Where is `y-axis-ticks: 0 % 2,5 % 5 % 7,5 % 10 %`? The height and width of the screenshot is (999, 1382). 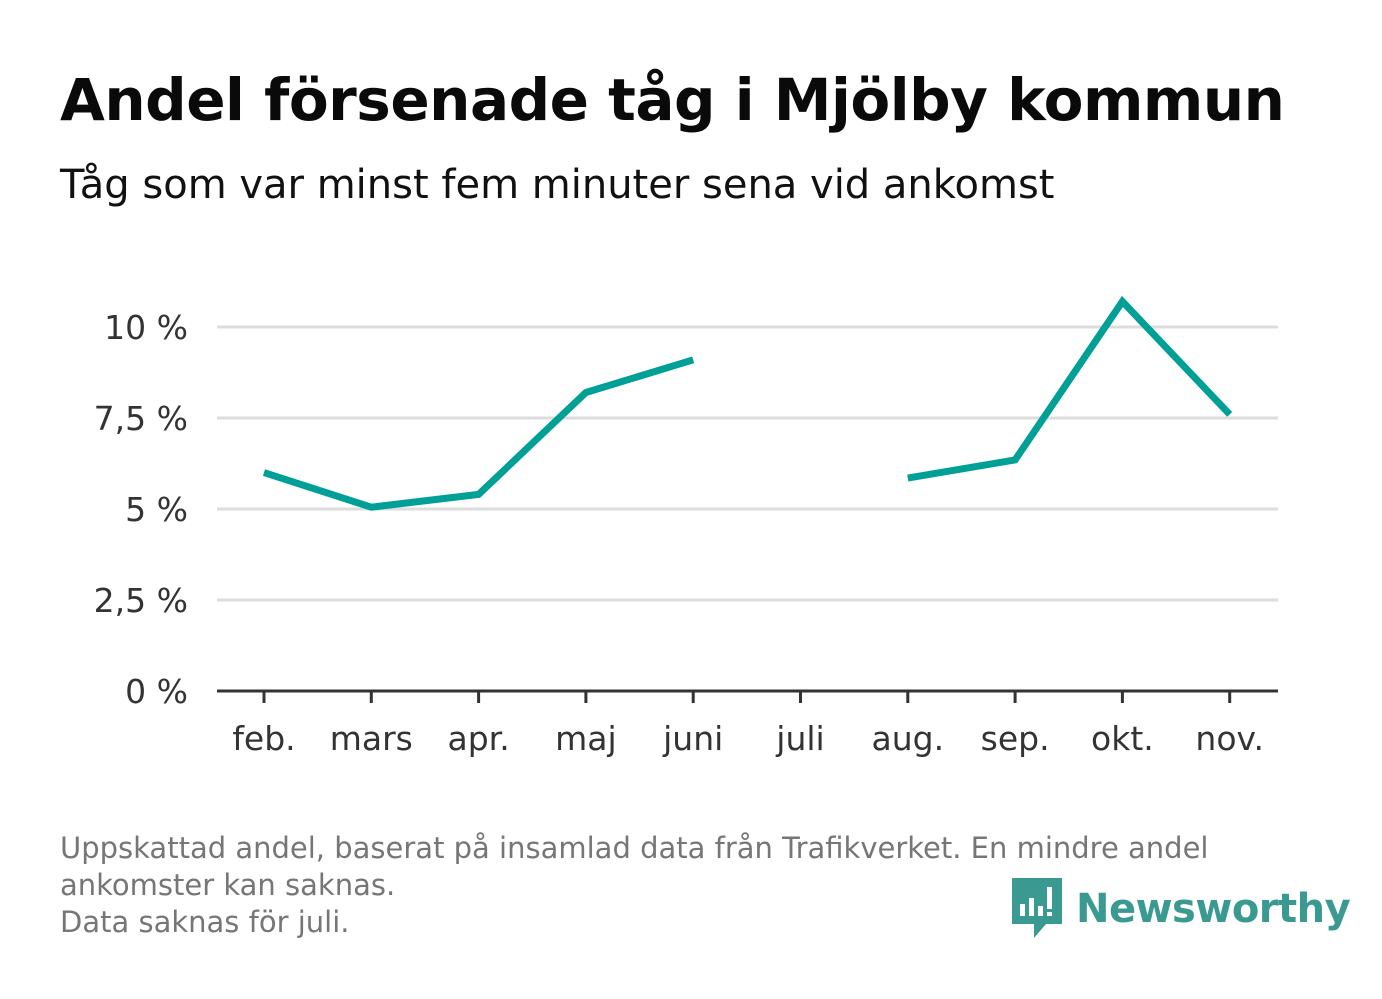
y-axis-ticks: 0 % 2,5 % 5 % 7,5 % 10 % is located at coordinates (141, 509).